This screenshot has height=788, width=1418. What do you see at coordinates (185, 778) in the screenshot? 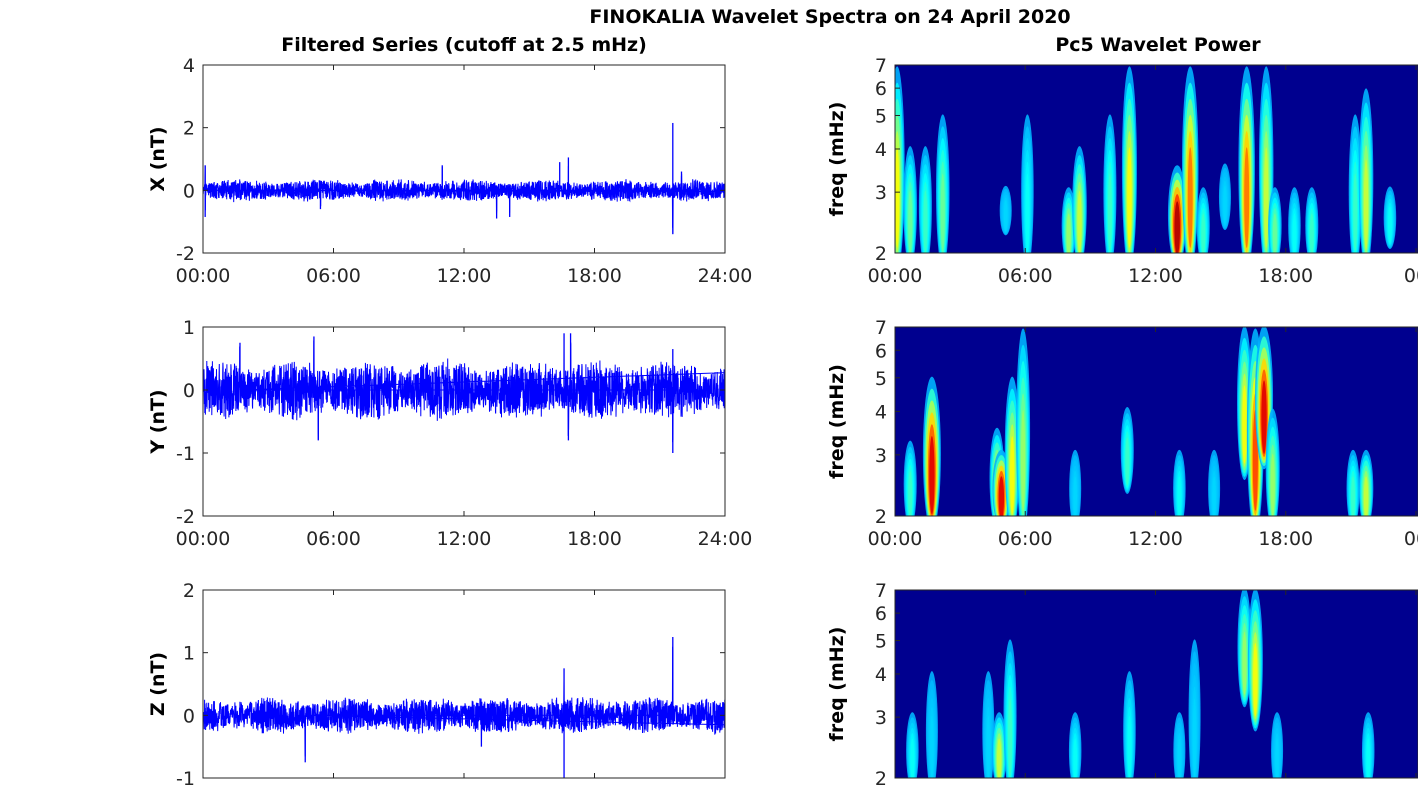
I see `y-tick-label: -1` at bounding box center [185, 778].